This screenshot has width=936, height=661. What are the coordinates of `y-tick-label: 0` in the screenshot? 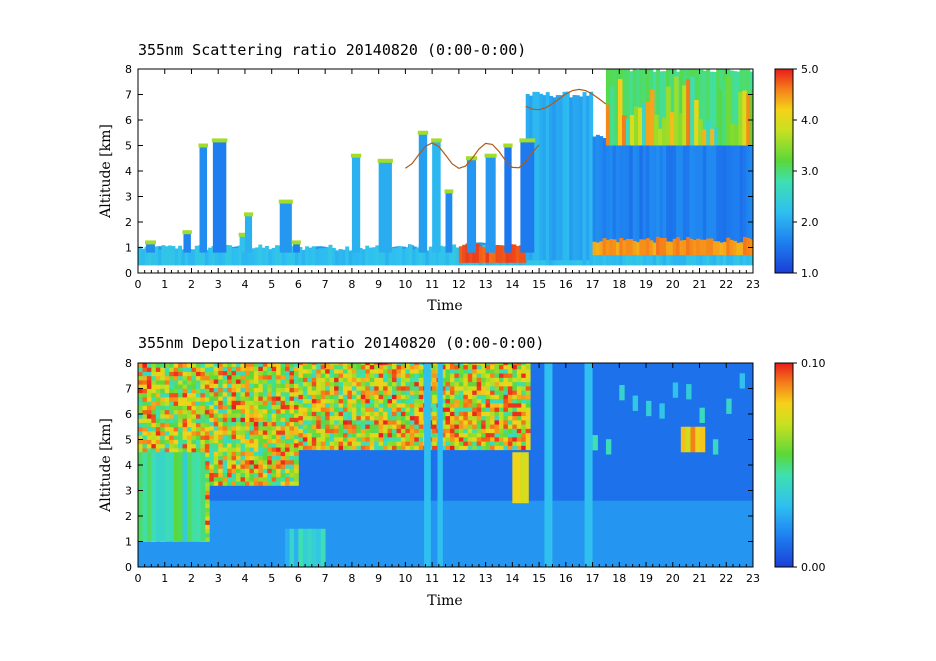 It's located at (128, 567).